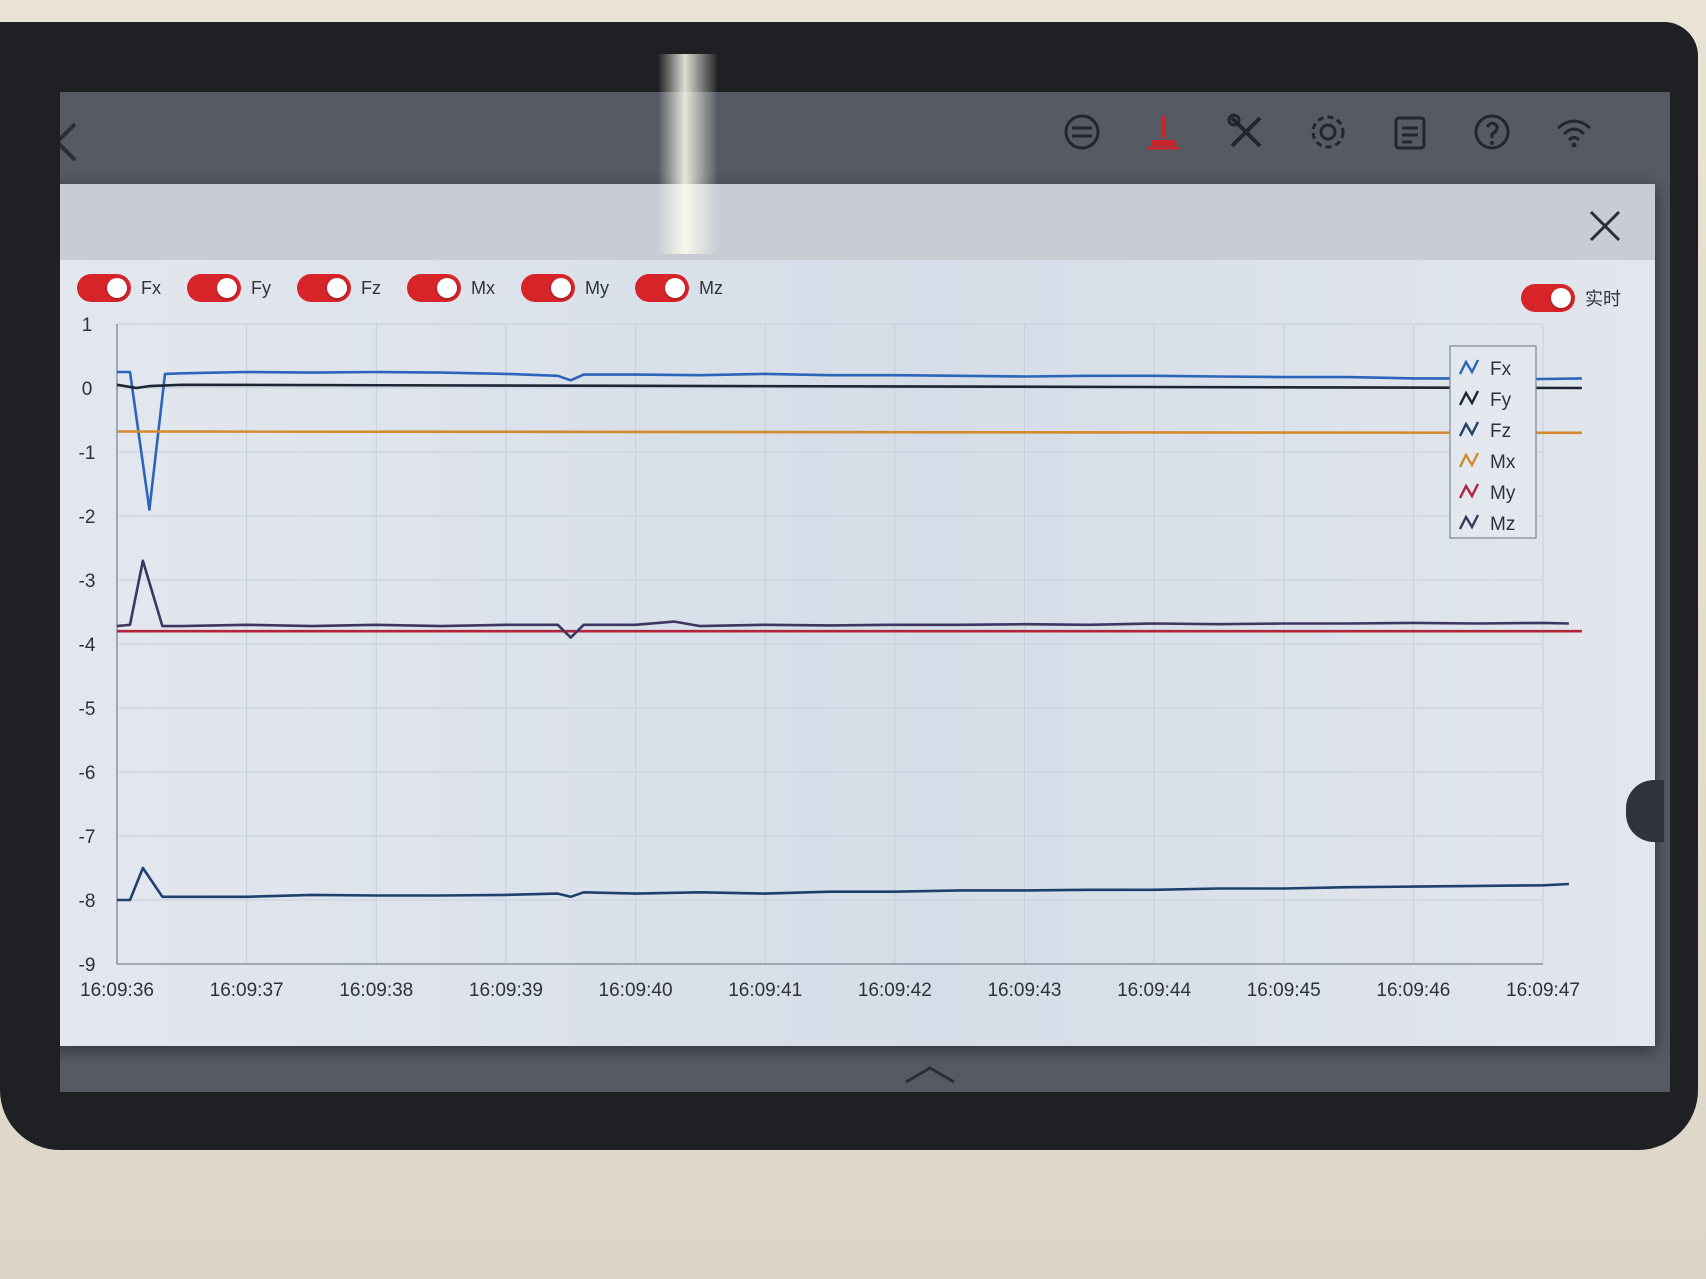  Describe the element at coordinates (87, 325) in the screenshot. I see `y-tick-label: 1` at that location.